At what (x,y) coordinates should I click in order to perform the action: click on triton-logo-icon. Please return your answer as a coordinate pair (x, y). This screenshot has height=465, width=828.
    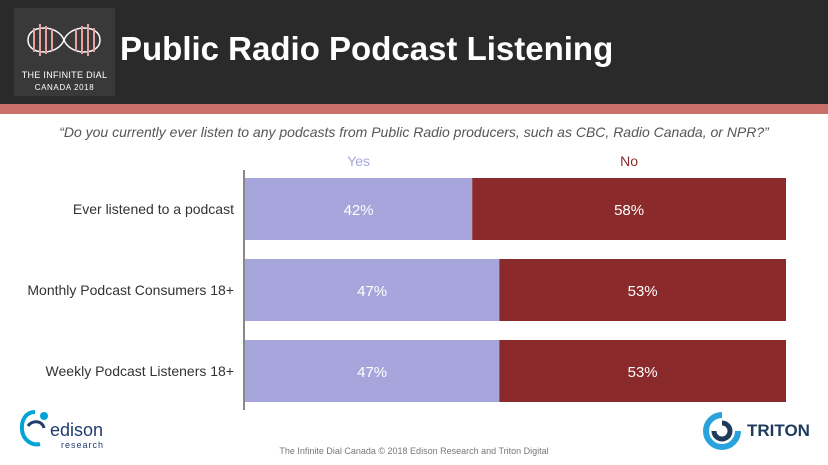
    Looking at the image, I should click on (722, 431).